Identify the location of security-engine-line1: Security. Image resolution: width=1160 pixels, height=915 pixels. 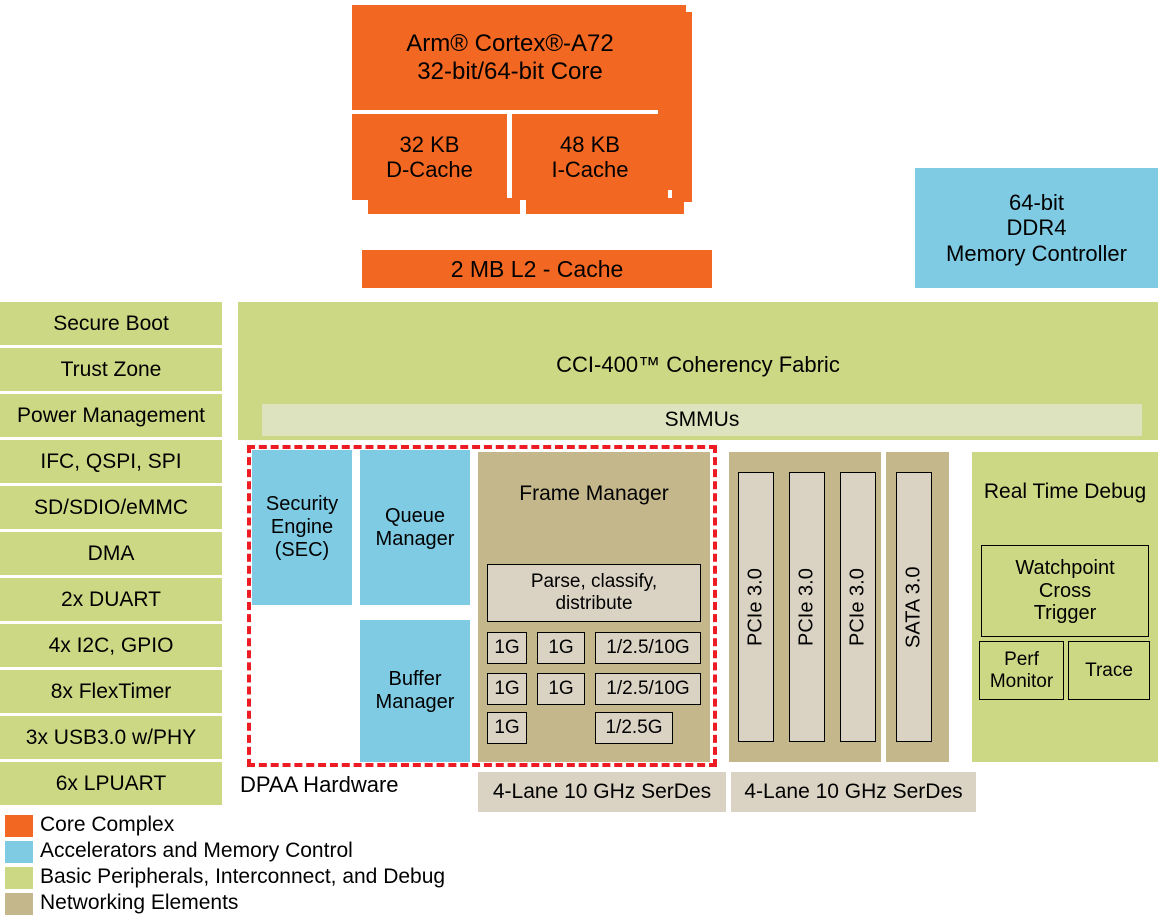
(302, 504).